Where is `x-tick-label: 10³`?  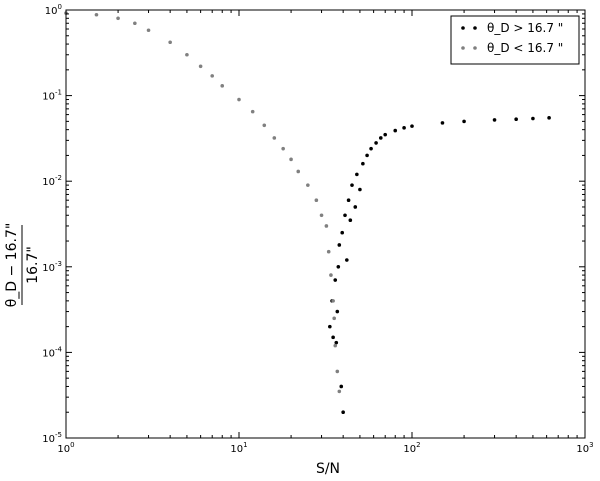 x-tick-label: 10³ is located at coordinates (584, 448).